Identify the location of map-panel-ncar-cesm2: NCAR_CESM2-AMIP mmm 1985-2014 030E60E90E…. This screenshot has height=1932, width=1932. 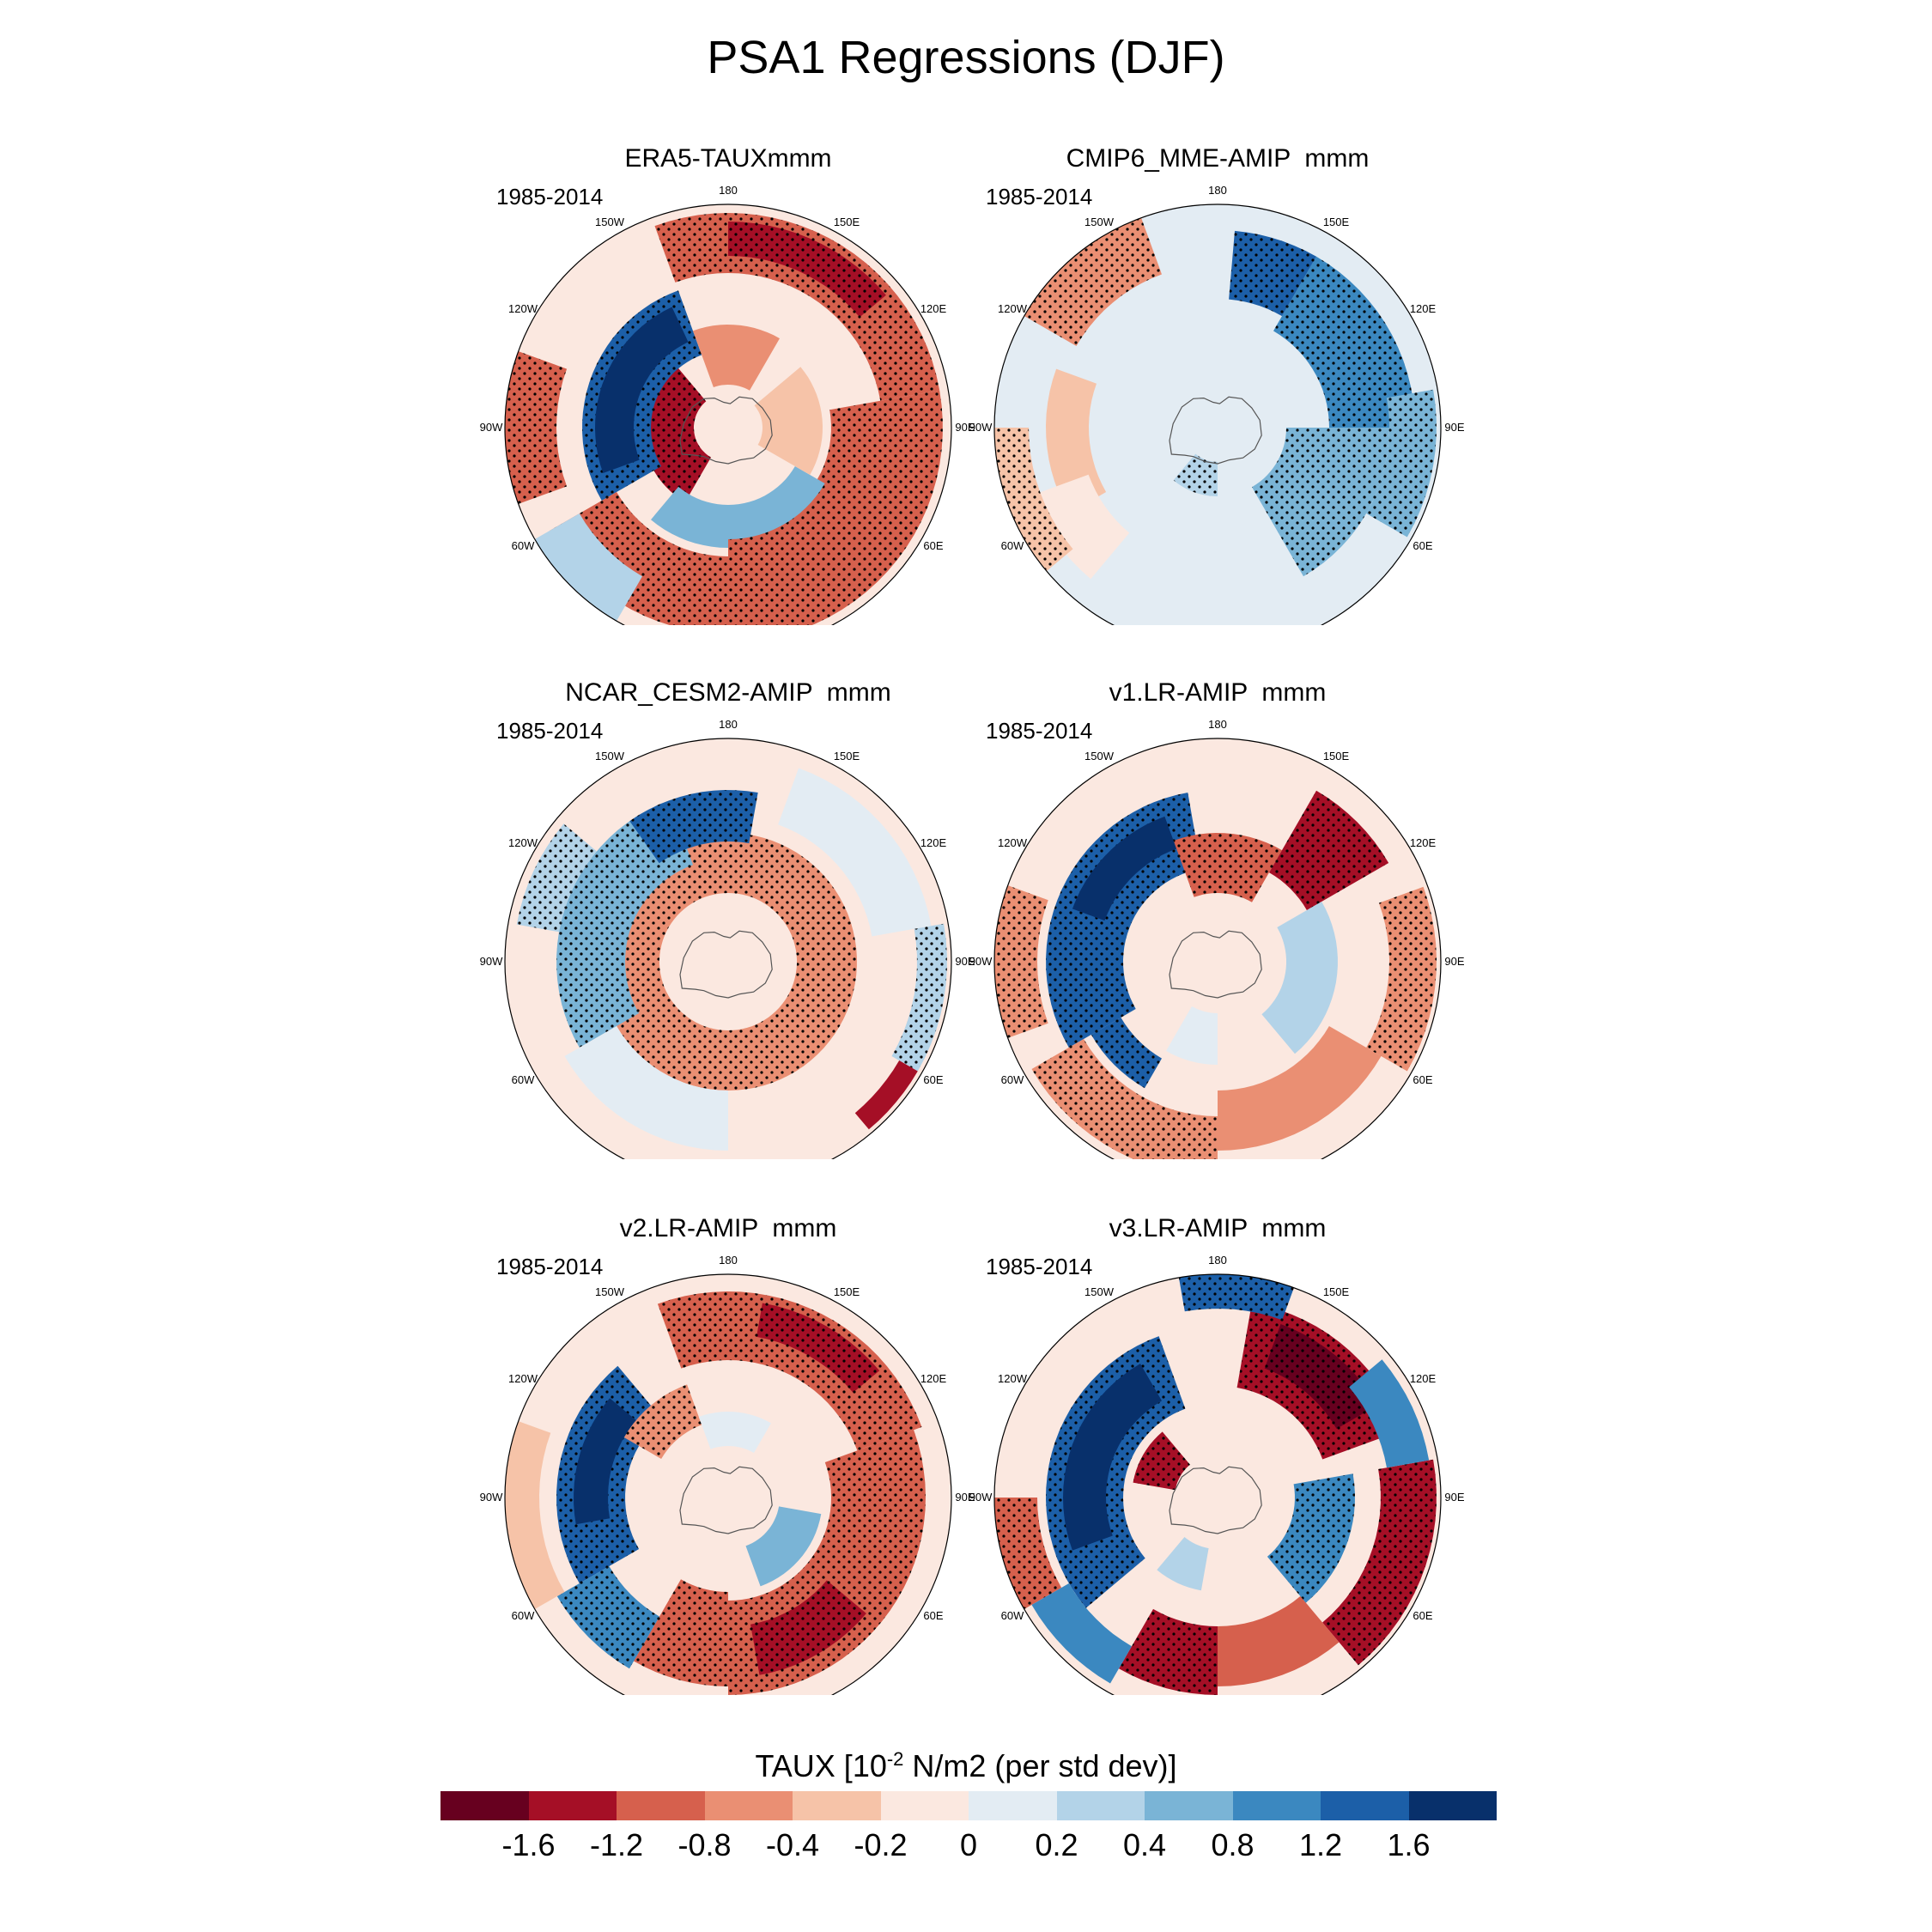
(728, 918).